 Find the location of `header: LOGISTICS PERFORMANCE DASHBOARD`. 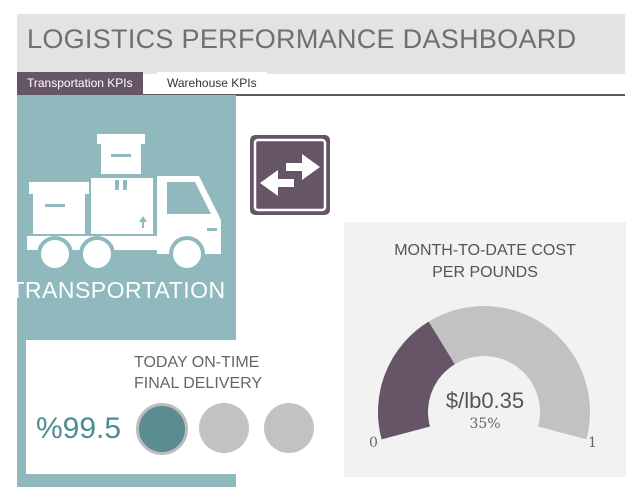

header: LOGISTICS PERFORMANCE DASHBOARD is located at coordinates (321, 44).